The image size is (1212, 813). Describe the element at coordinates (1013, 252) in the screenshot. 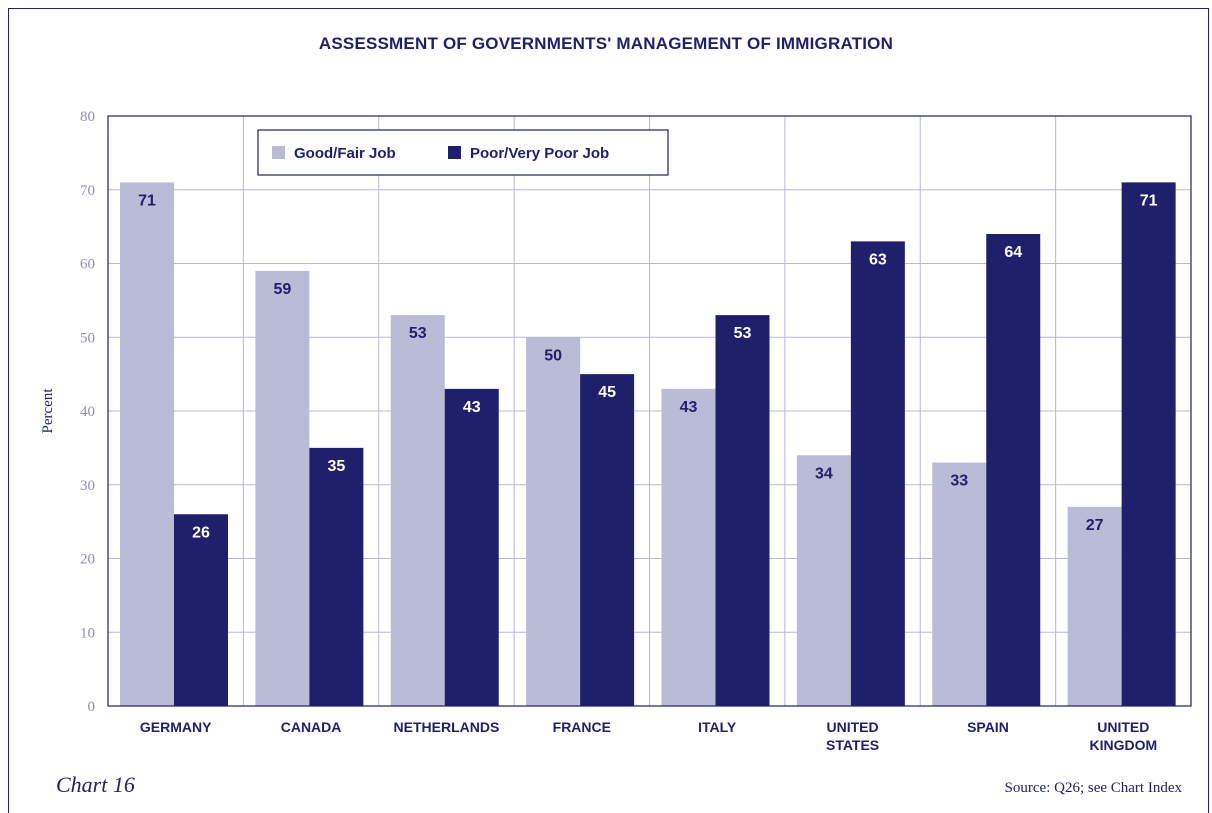

I see `data-label: 64` at that location.